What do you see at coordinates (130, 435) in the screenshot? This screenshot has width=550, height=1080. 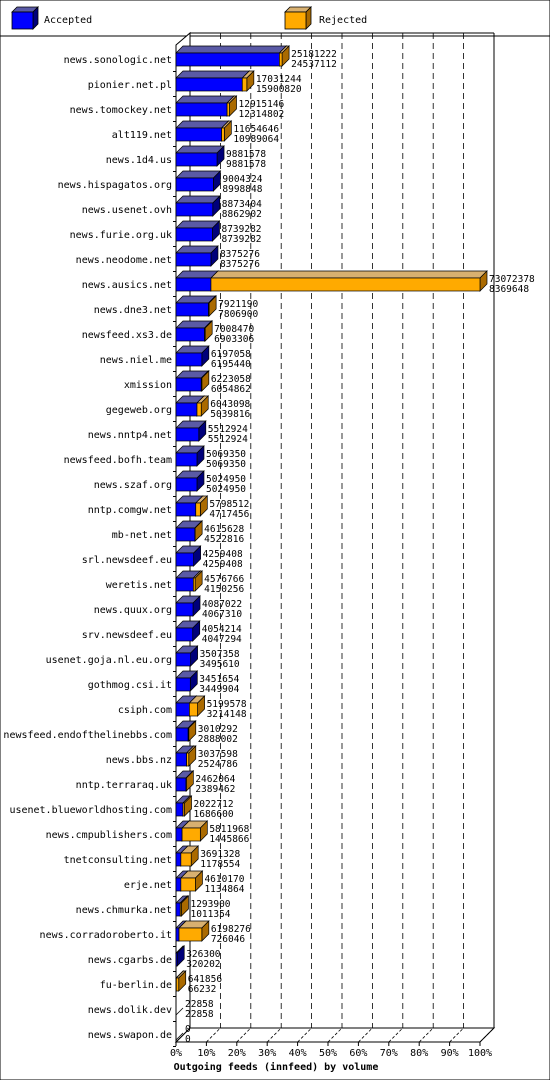 I see `row-label: news.nntp4.net` at bounding box center [130, 435].